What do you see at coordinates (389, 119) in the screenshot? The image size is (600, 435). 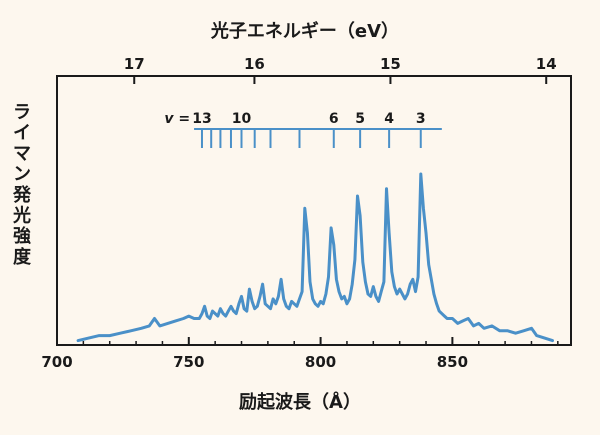 I see `progression-label: 4` at bounding box center [389, 119].